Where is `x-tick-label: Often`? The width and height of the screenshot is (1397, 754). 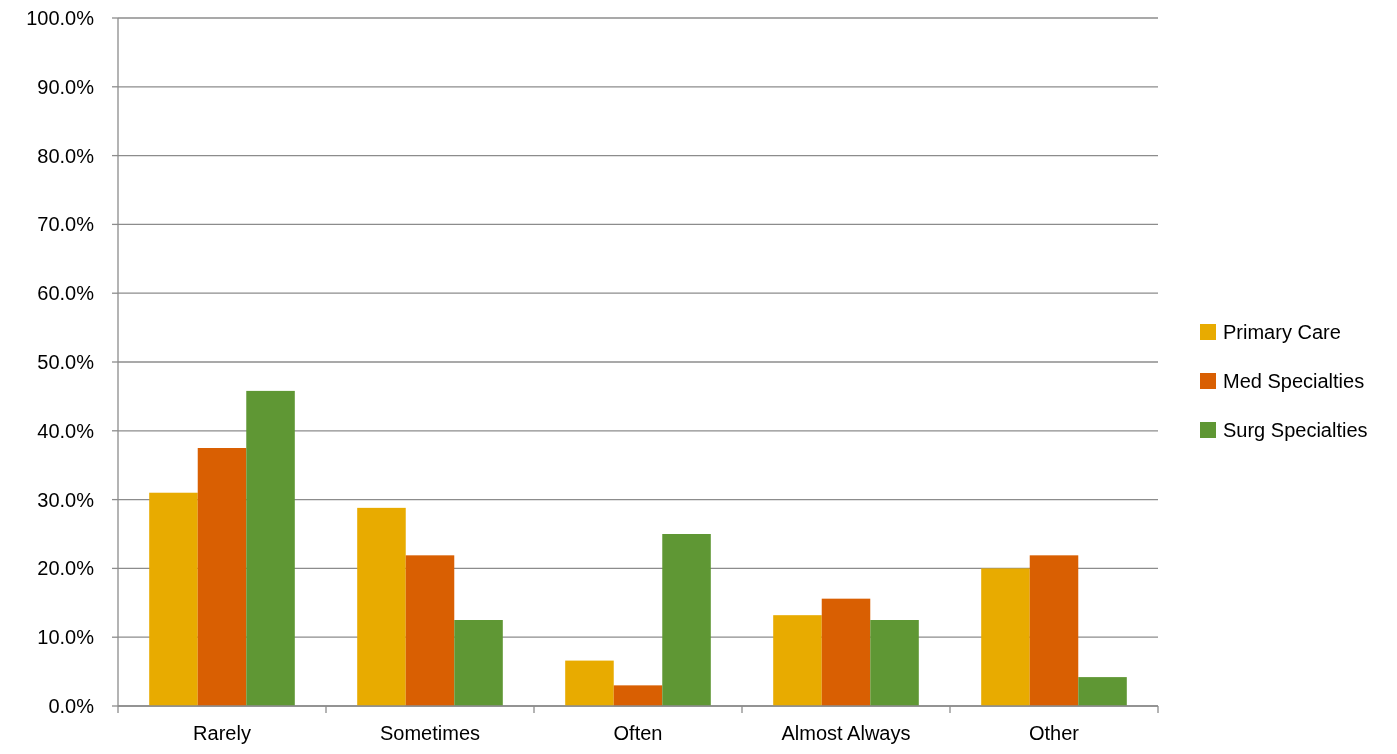 x-tick-label: Often is located at coordinates (638, 733).